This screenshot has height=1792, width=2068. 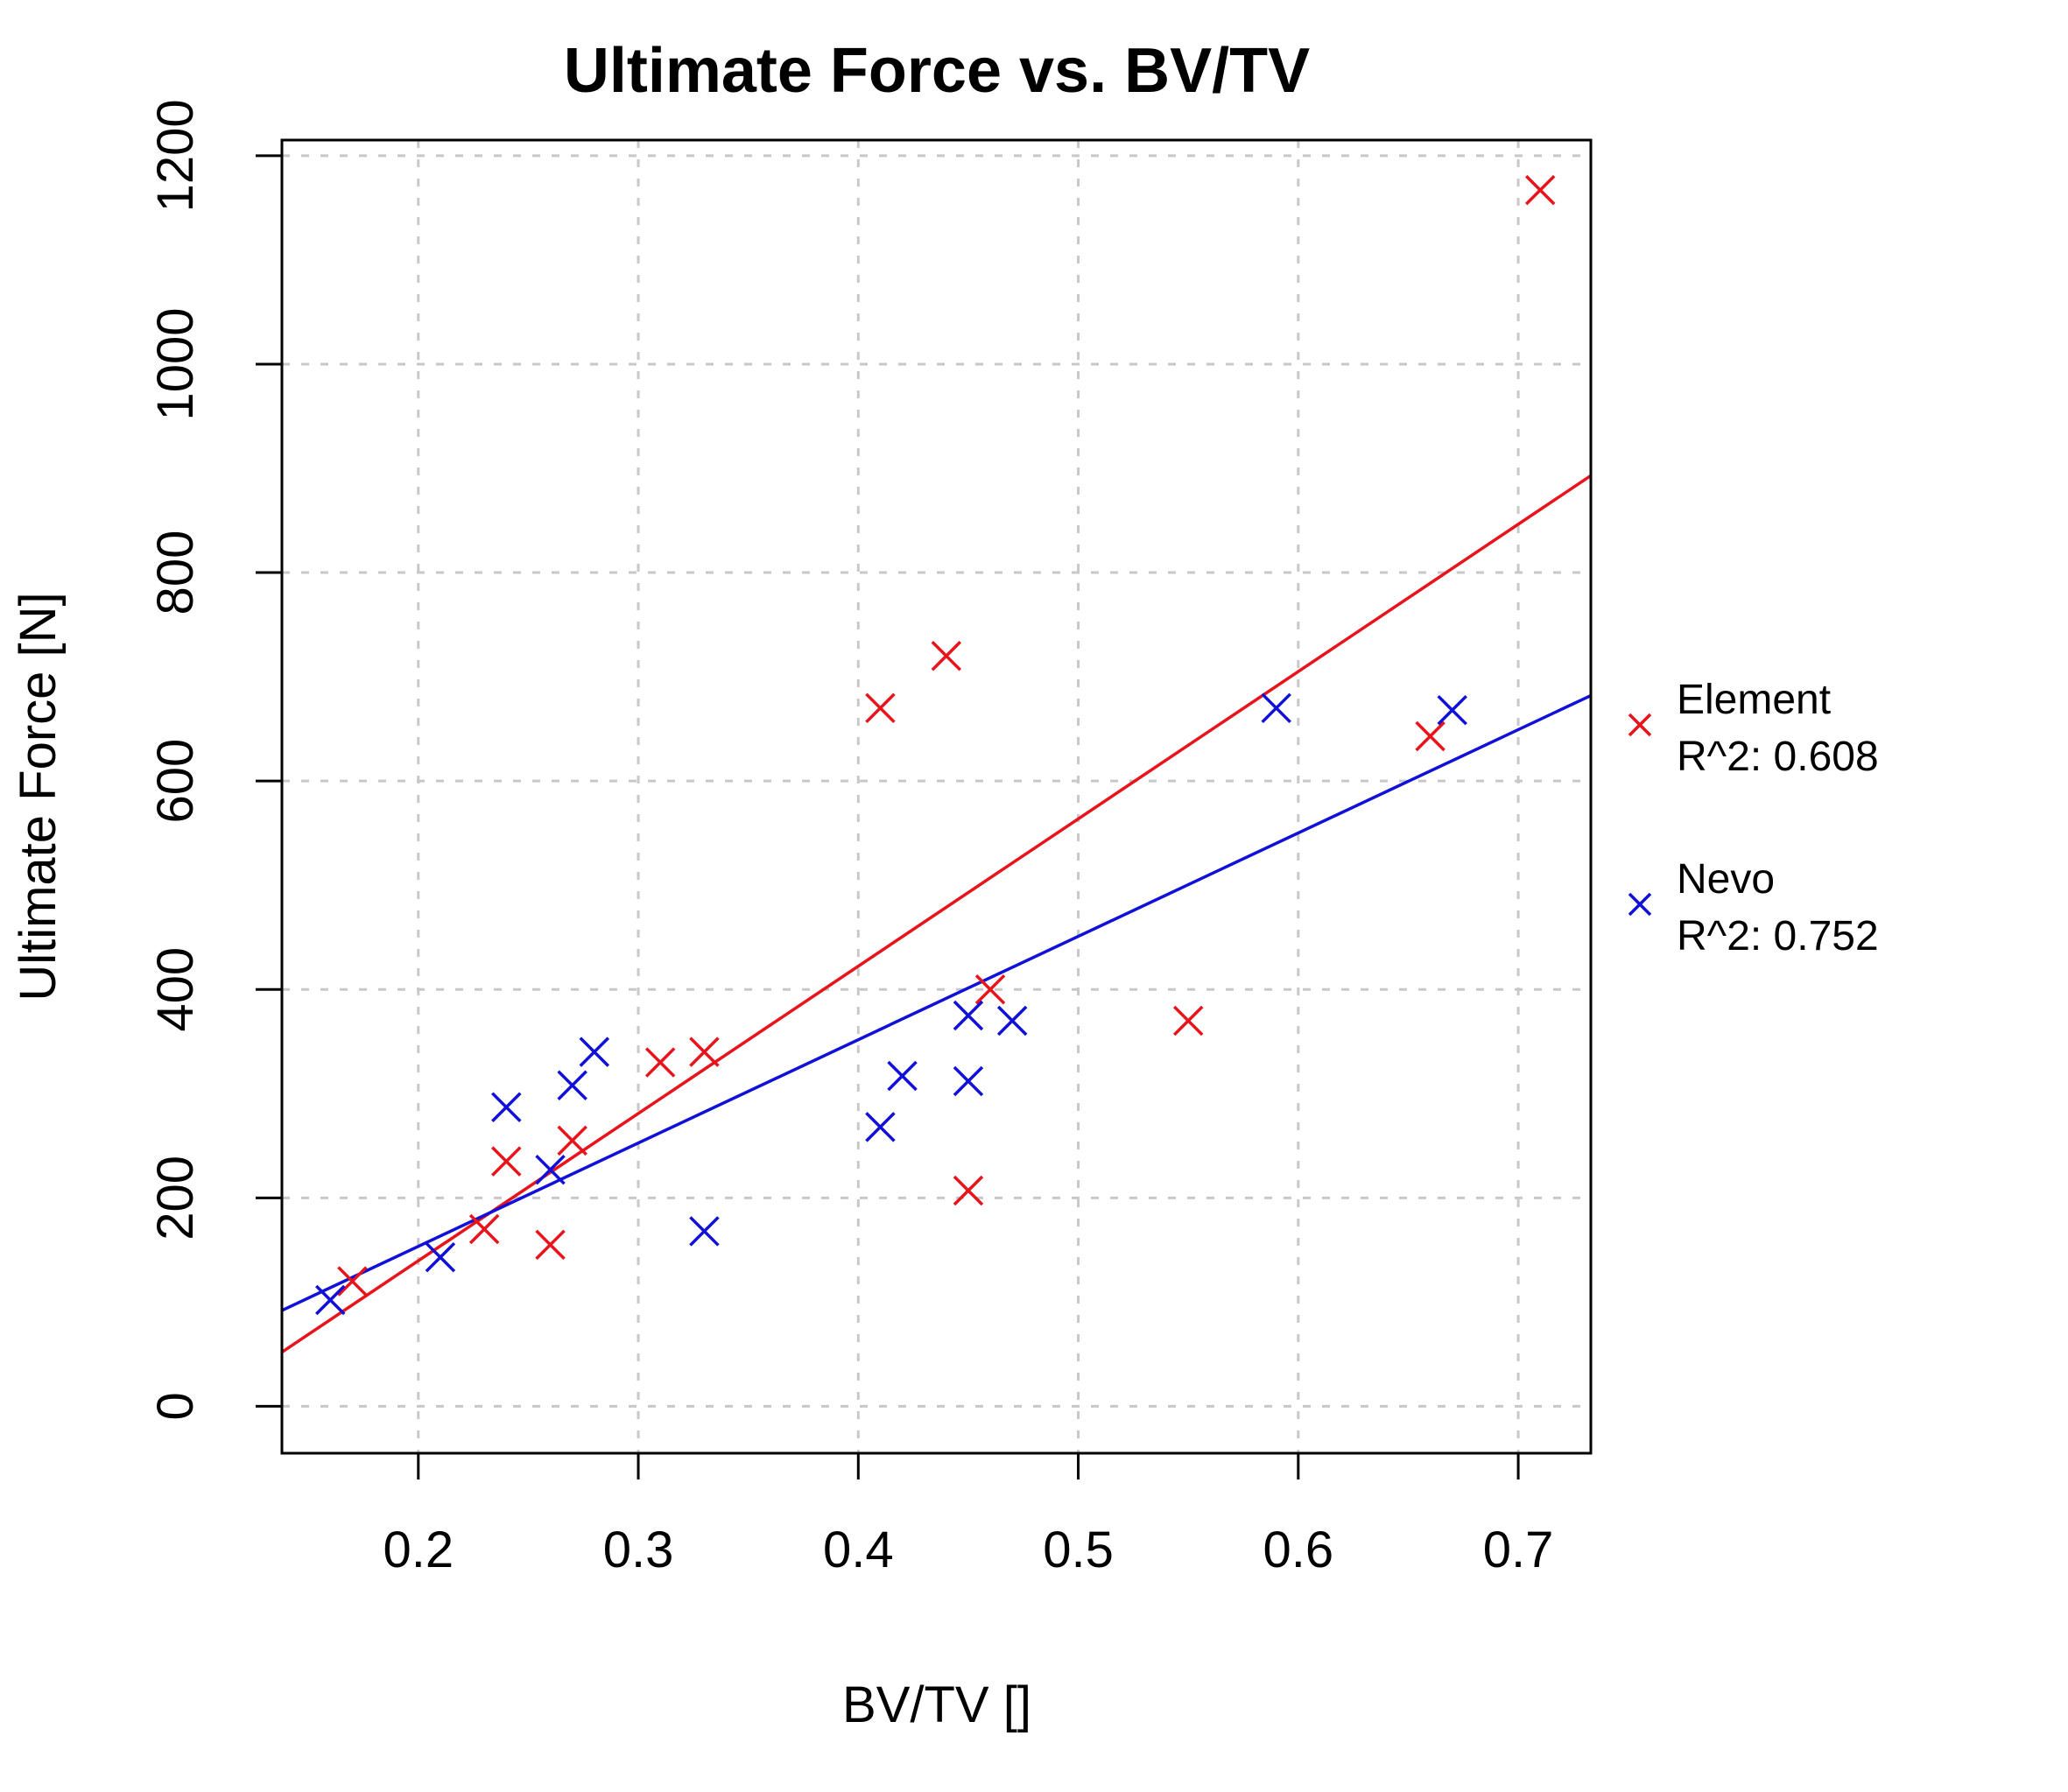 What do you see at coordinates (418, 1550) in the screenshot?
I see `x-tick-label: 0.2` at bounding box center [418, 1550].